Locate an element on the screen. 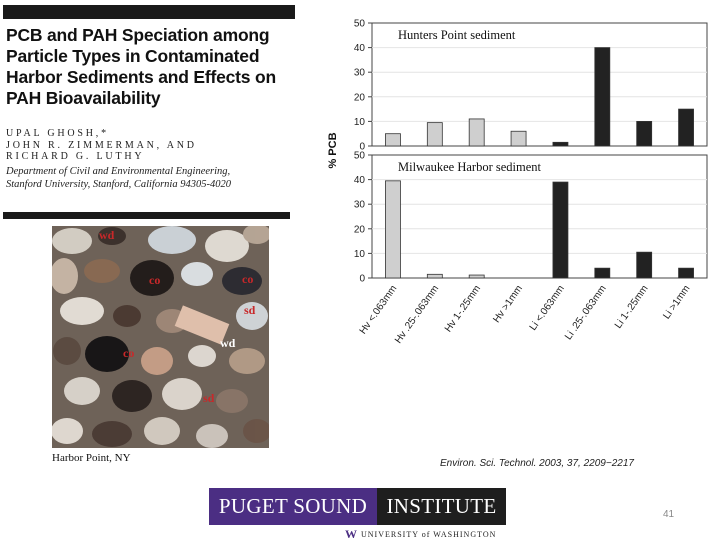  section-rule is located at coordinates (146, 215).